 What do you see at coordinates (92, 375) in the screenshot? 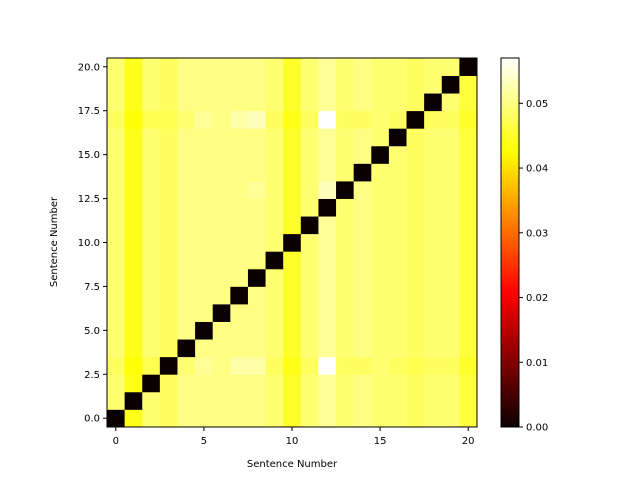
I see `y-tick-label: 2.5` at bounding box center [92, 375].